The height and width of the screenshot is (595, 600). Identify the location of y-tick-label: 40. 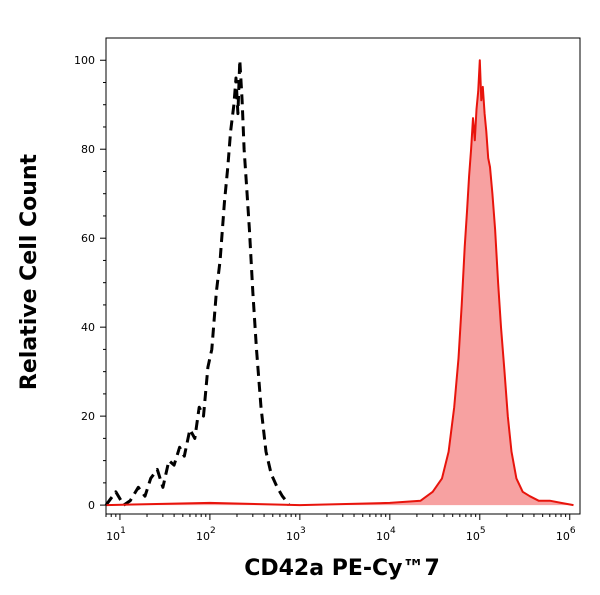
(88, 327).